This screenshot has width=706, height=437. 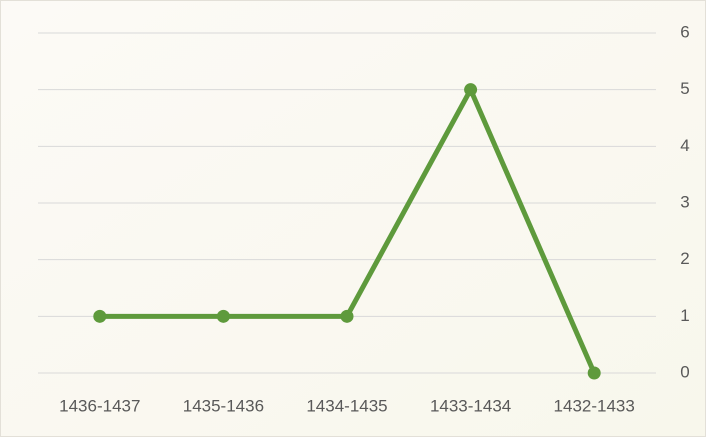 What do you see at coordinates (594, 405) in the screenshot?
I see `x-tick-label: 1432-1433` at bounding box center [594, 405].